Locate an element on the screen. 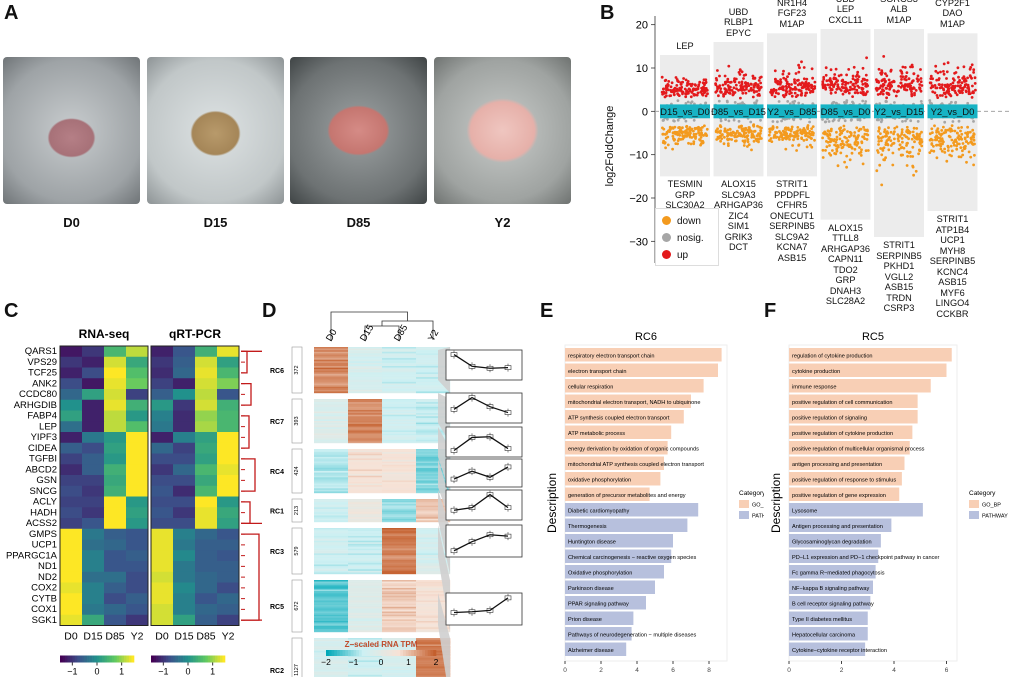 This screenshot has height=677, width=1010. panel-label-f: F is located at coordinates (770, 311).